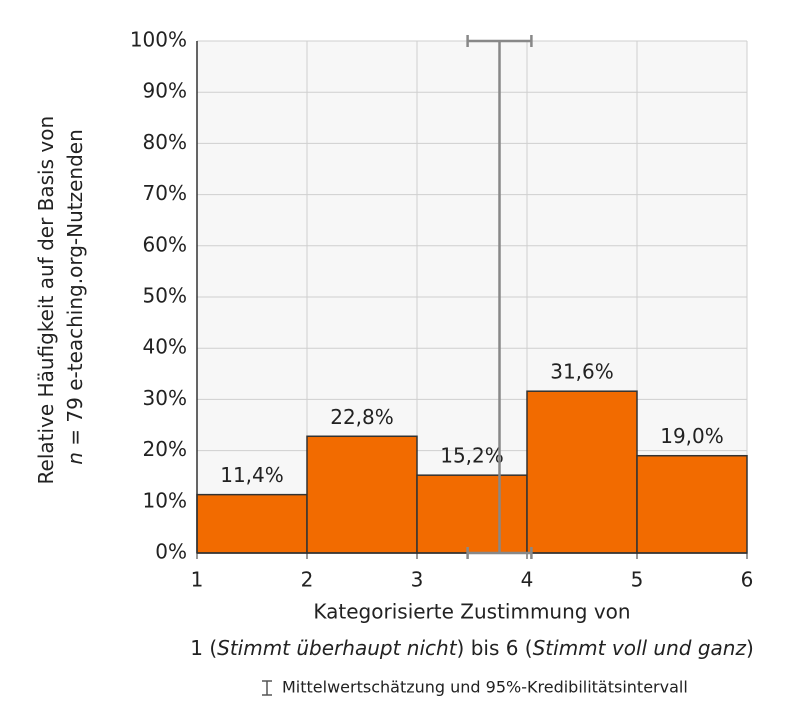 The image size is (800, 728). Describe the element at coordinates (46, 300) in the screenshot. I see `y-label-line: Relative Häufigkeit auf der Basis von` at that location.